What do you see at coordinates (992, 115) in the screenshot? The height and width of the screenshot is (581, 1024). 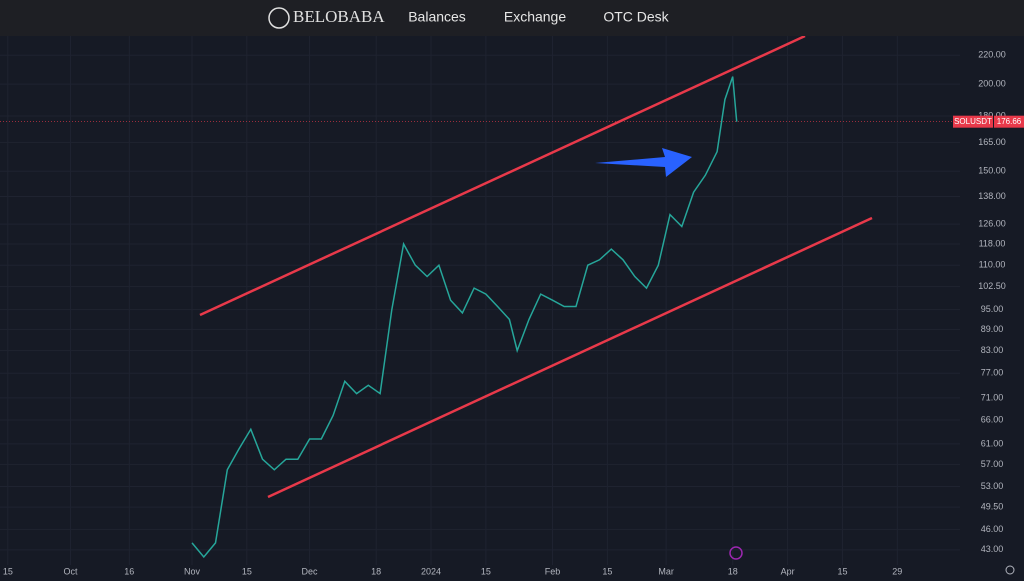 I see `y-tick-label: 180.00` at bounding box center [992, 115].